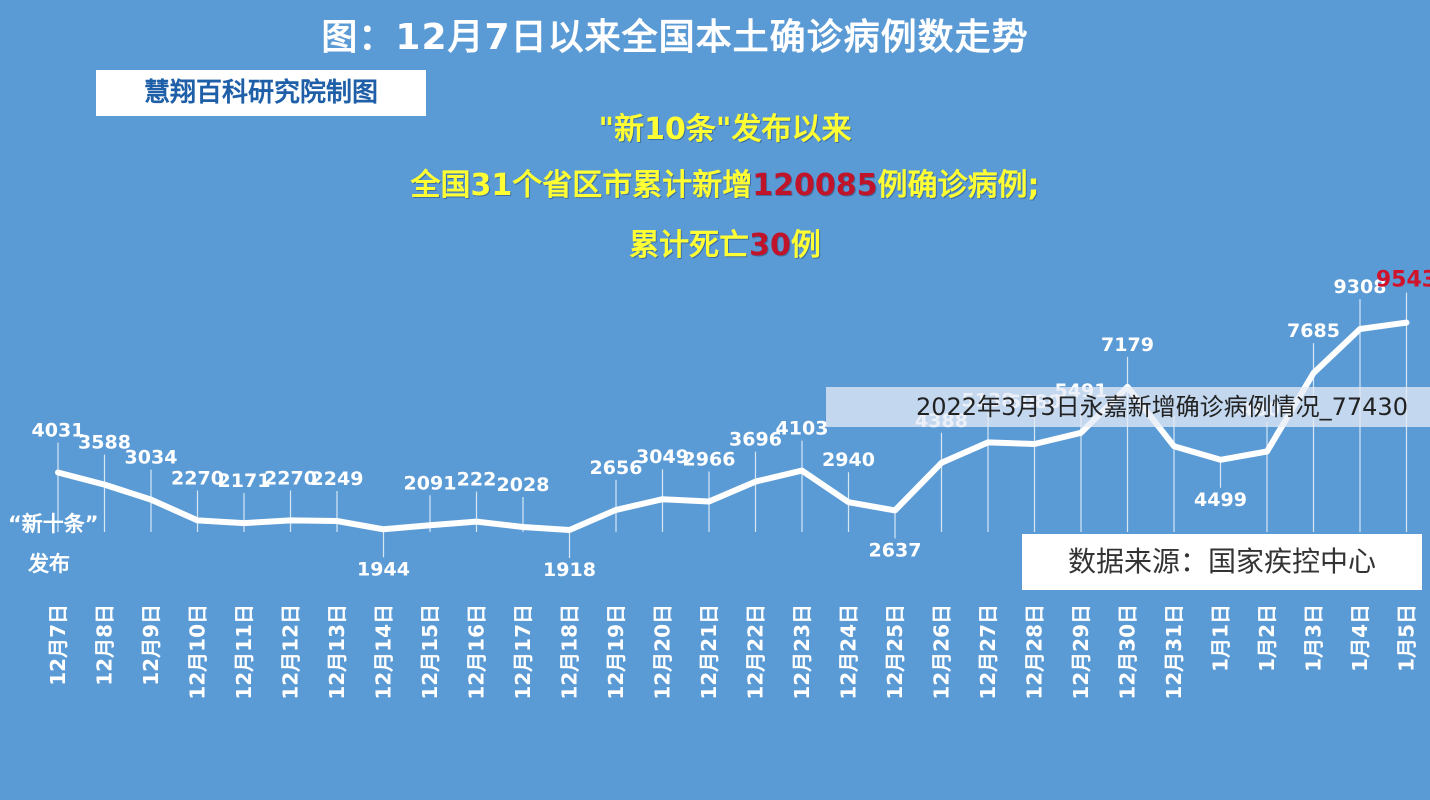 The width and height of the screenshot is (1430, 800). I want to click on category-label: 12月26日, so click(942, 652).